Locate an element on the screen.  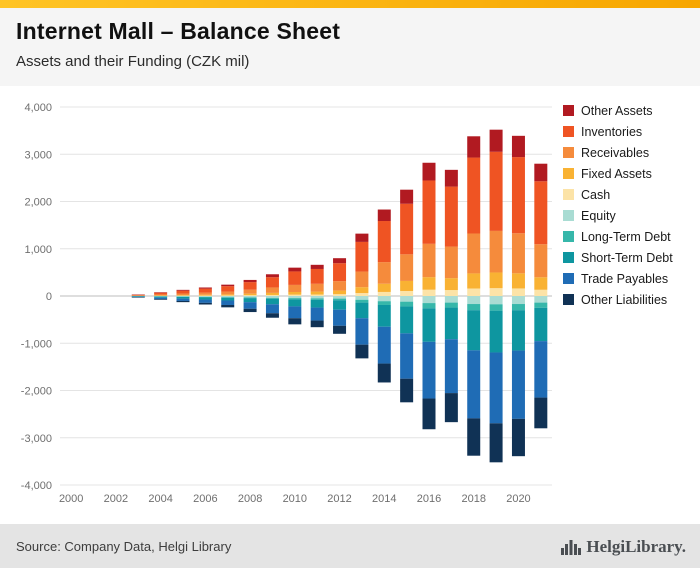
svg-text: 2010 is located at coordinates (295, 499).